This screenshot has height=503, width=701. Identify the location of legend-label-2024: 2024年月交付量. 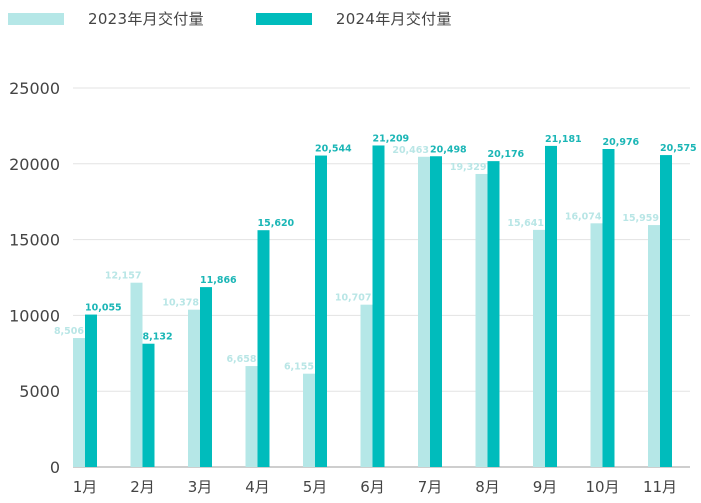
(393, 19).